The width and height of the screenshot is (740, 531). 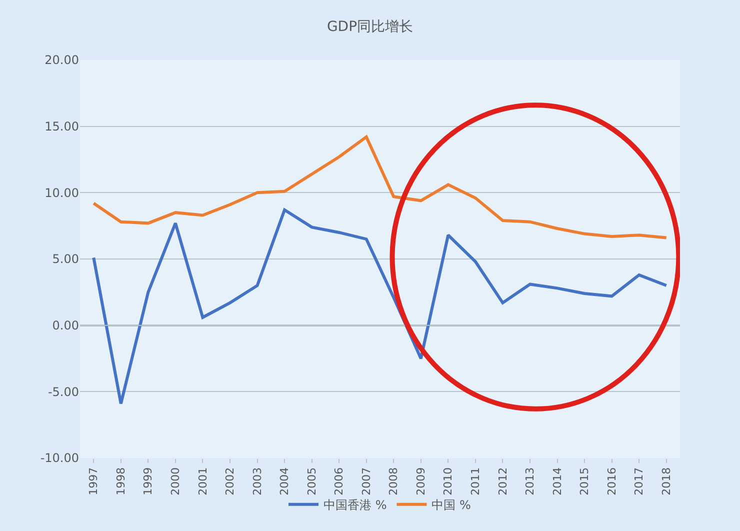 I want to click on x-tick-label: 1999, so click(x=148, y=481).